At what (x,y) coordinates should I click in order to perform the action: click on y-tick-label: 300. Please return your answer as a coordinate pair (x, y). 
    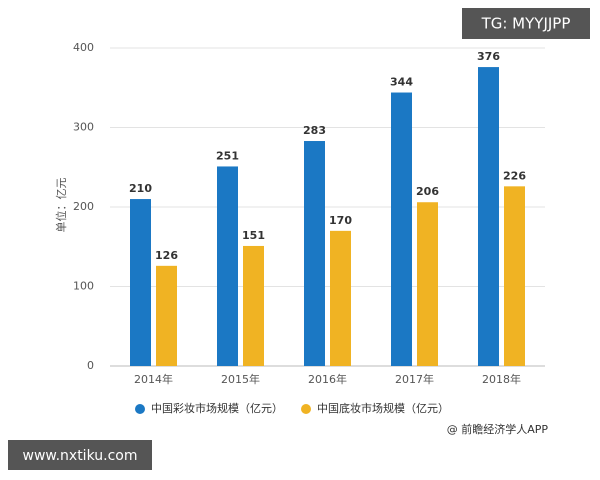
    Looking at the image, I should click on (83, 127).